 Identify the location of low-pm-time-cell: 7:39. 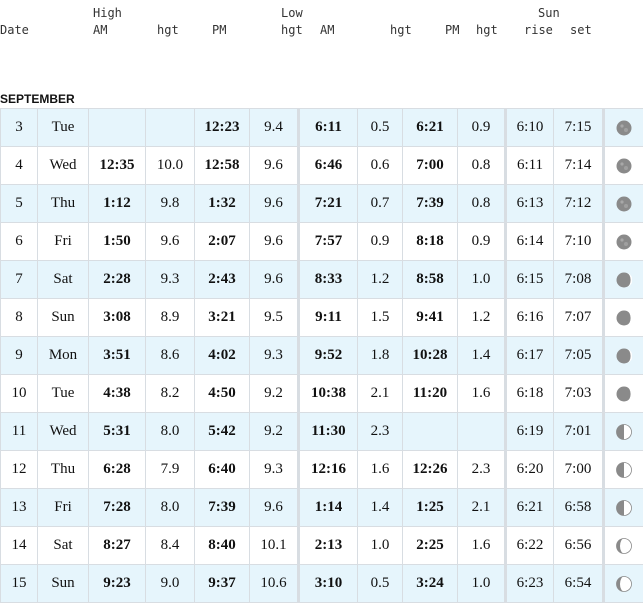
(430, 204).